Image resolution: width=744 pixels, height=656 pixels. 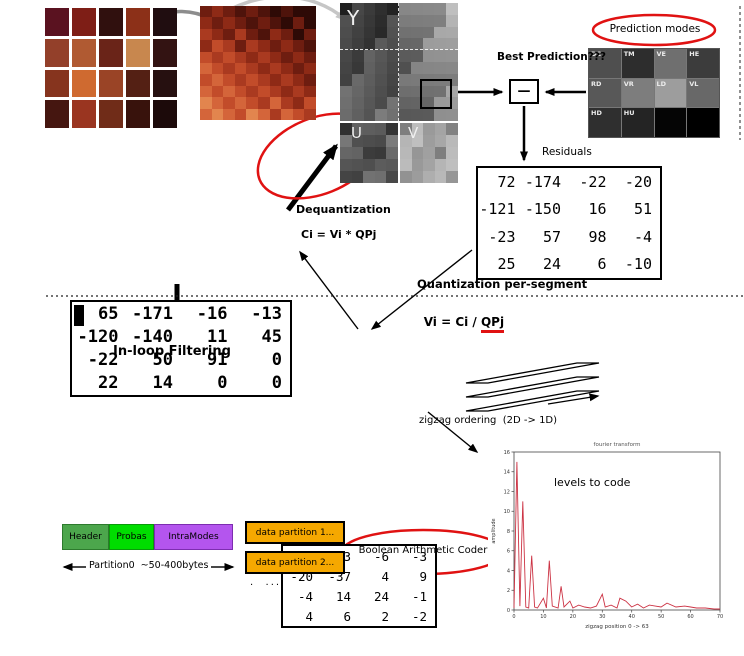 I want to click on matrix-cell: -13, so click(x=266, y=313).